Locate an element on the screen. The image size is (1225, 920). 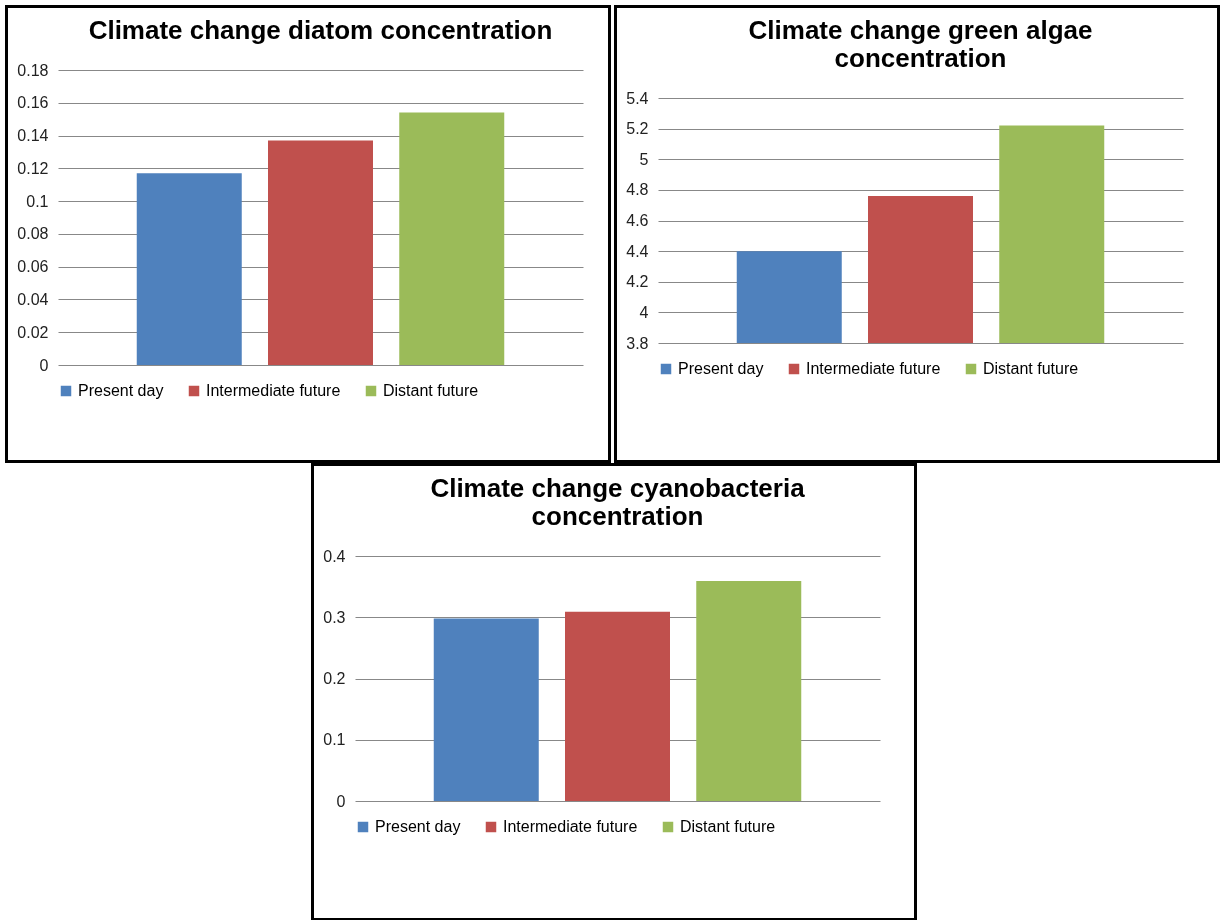
y-tick-label: 0.16 is located at coordinates (33, 103).